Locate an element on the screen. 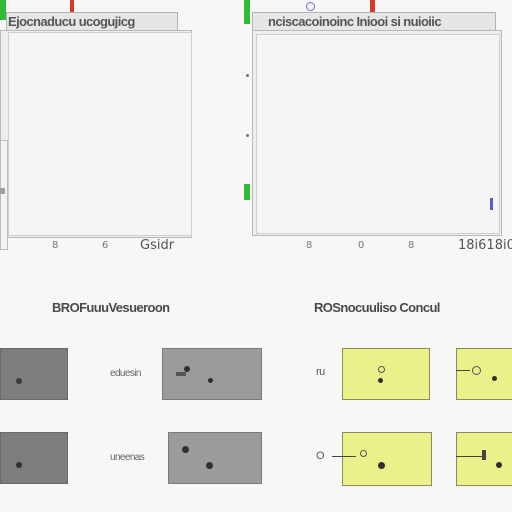 Image resolution: width=512 pixels, height=512 pixels. right-axis-tick-1: 8 is located at coordinates (309, 245).